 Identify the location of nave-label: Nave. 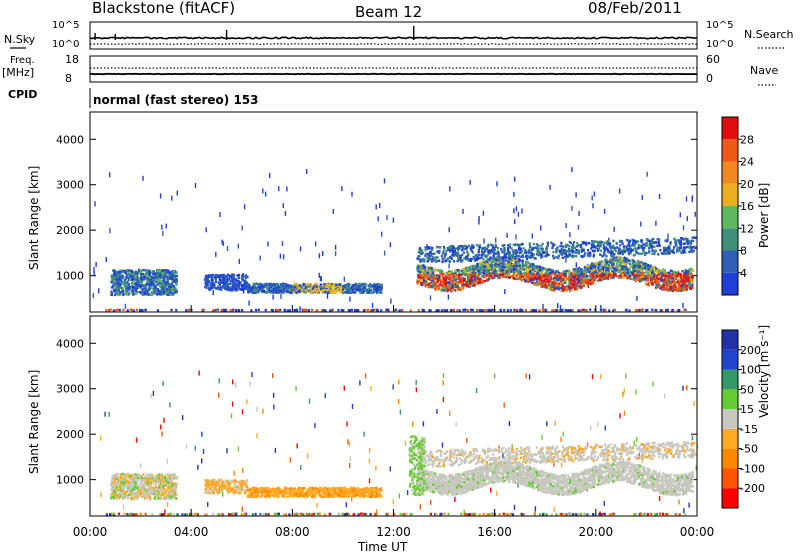
(764, 70).